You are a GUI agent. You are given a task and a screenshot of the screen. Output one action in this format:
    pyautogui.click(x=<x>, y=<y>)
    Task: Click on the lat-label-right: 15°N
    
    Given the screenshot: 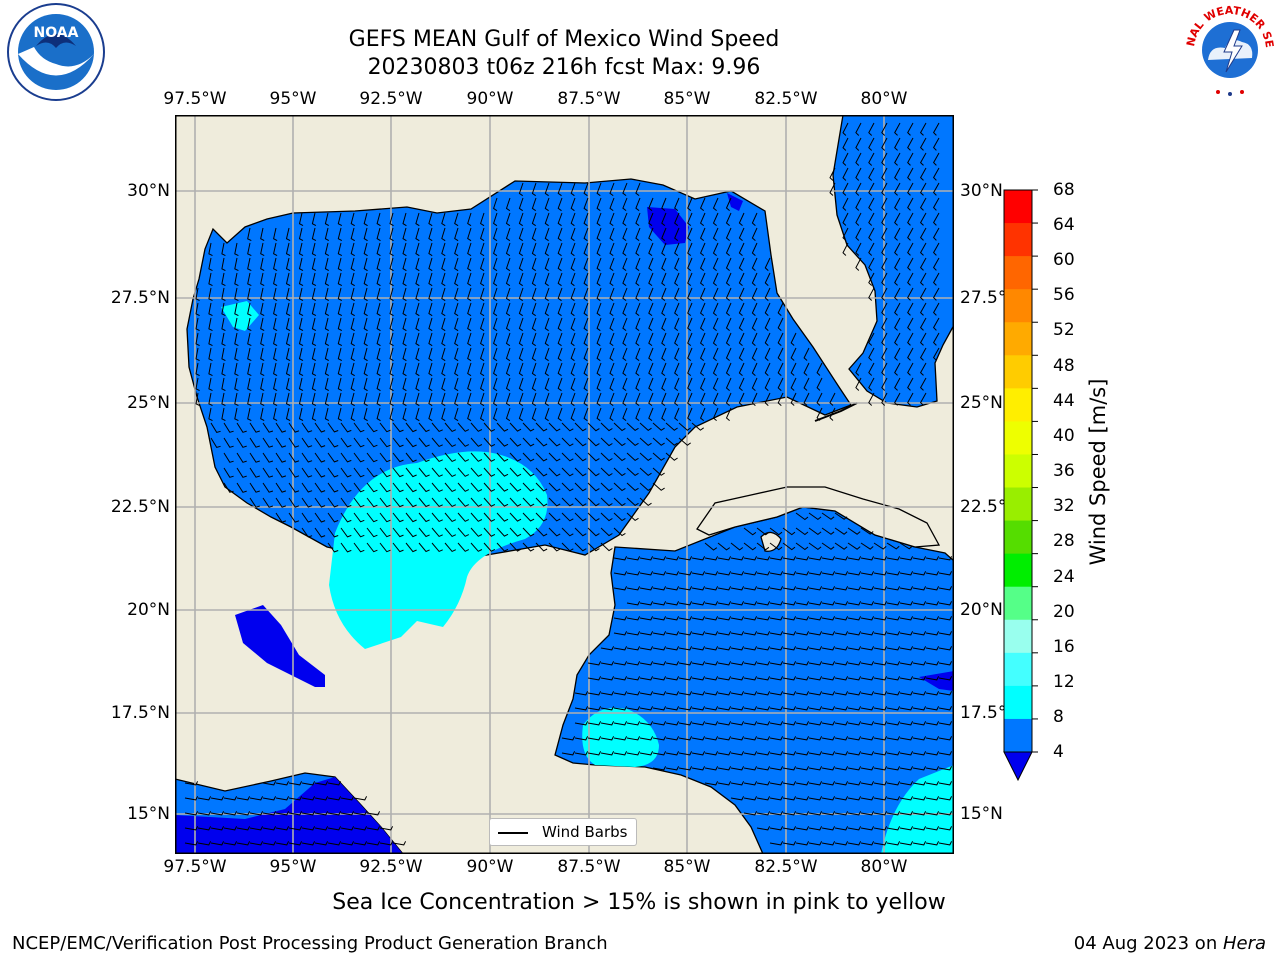 What is the action you would take?
    pyautogui.click(x=981, y=814)
    